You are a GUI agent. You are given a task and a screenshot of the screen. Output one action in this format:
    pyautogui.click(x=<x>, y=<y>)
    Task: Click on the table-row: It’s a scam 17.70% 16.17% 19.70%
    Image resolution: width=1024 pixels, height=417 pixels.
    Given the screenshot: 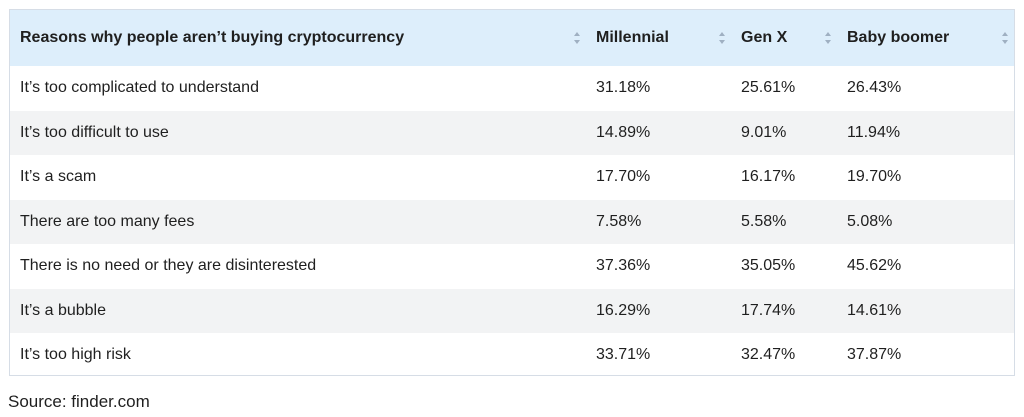 What is the action you would take?
    pyautogui.click(x=512, y=177)
    